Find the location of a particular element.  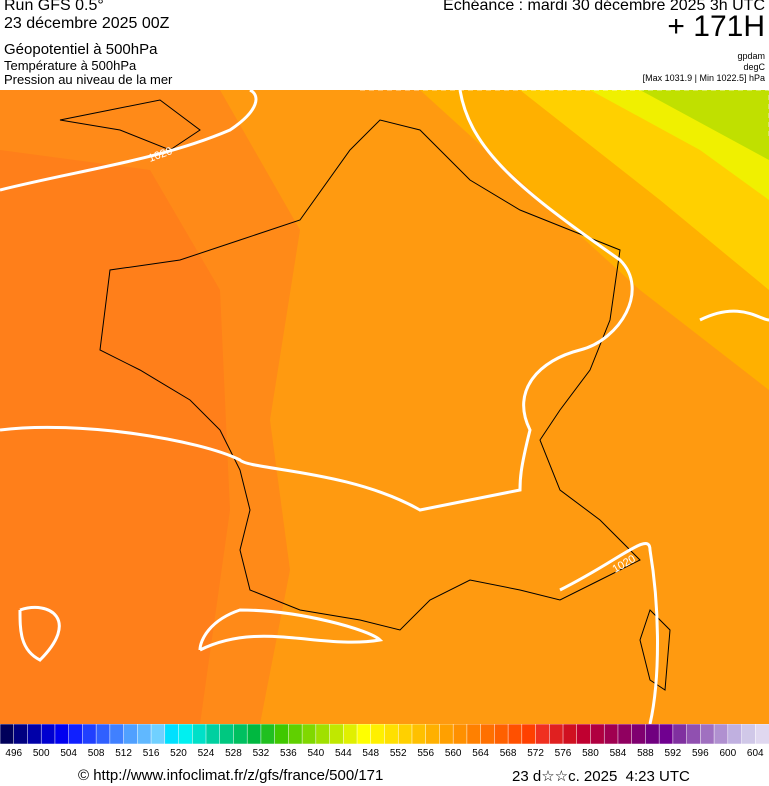

scale-label: 524 is located at coordinates (206, 753).